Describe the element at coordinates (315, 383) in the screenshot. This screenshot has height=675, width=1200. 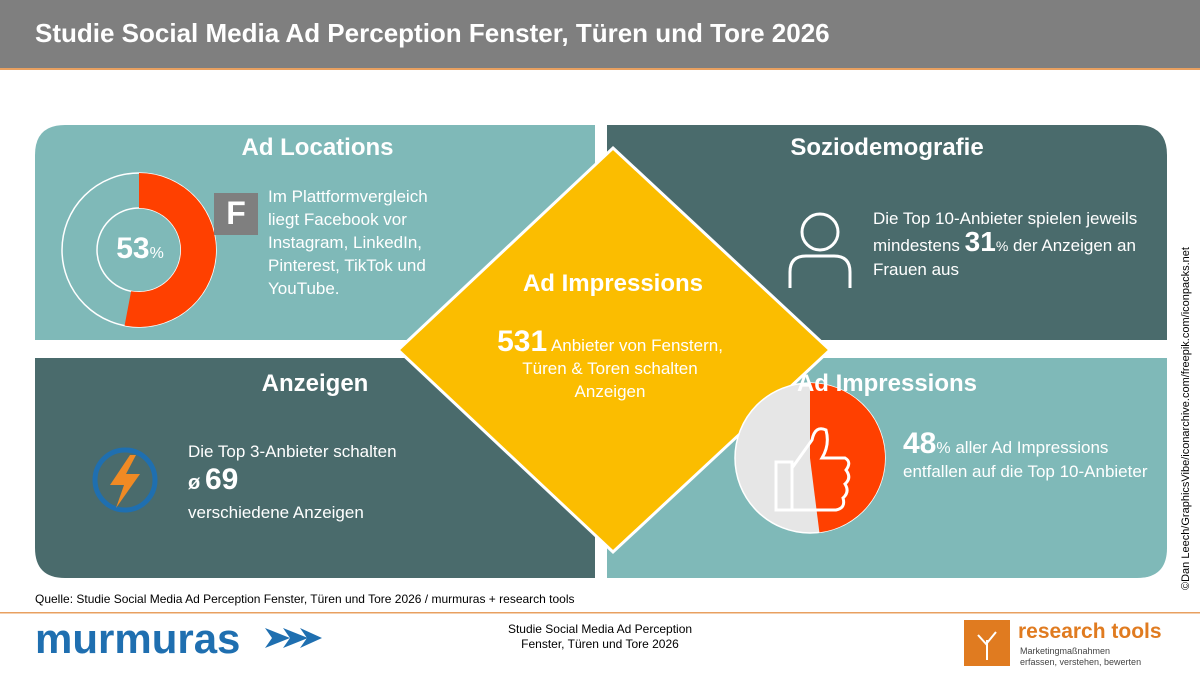
I see `panel-title: Anzeigen` at that location.